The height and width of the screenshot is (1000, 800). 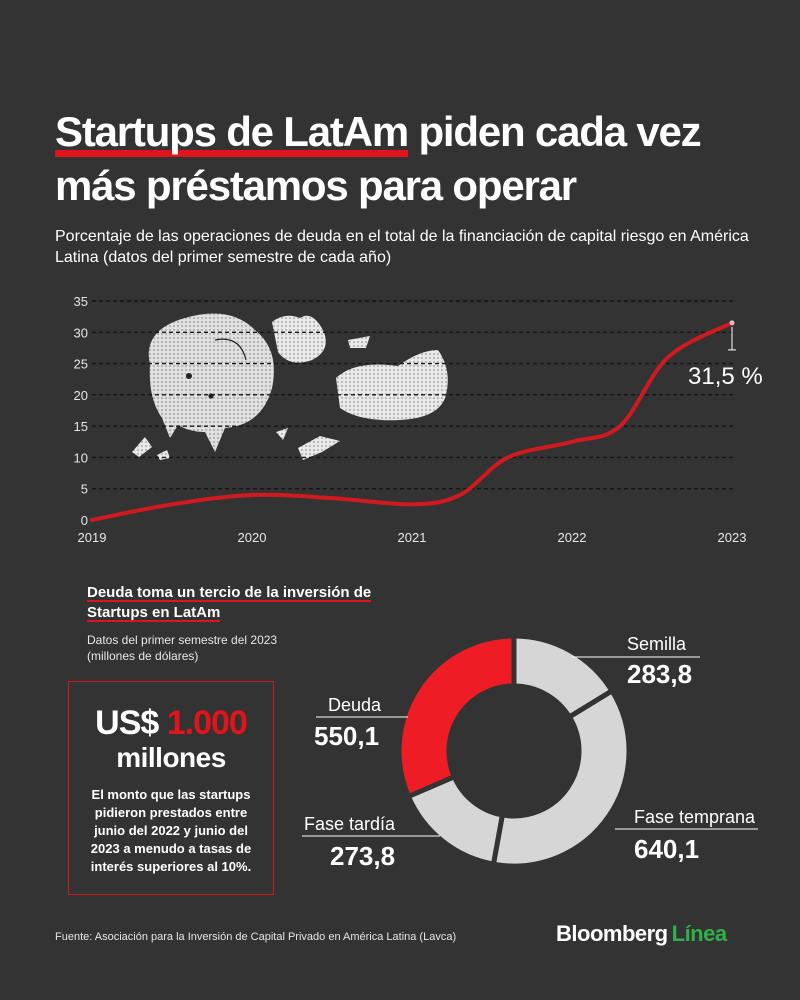 What do you see at coordinates (81, 395) in the screenshot?
I see `y-tick-label: 20` at bounding box center [81, 395].